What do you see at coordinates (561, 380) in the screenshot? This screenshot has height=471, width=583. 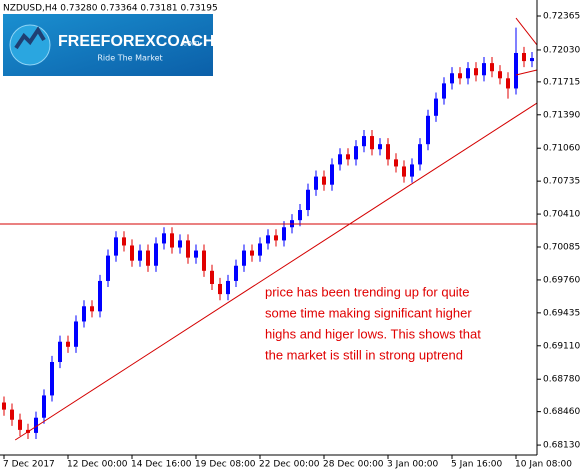 I see `y-tick-label: 0.68780` at bounding box center [561, 380].